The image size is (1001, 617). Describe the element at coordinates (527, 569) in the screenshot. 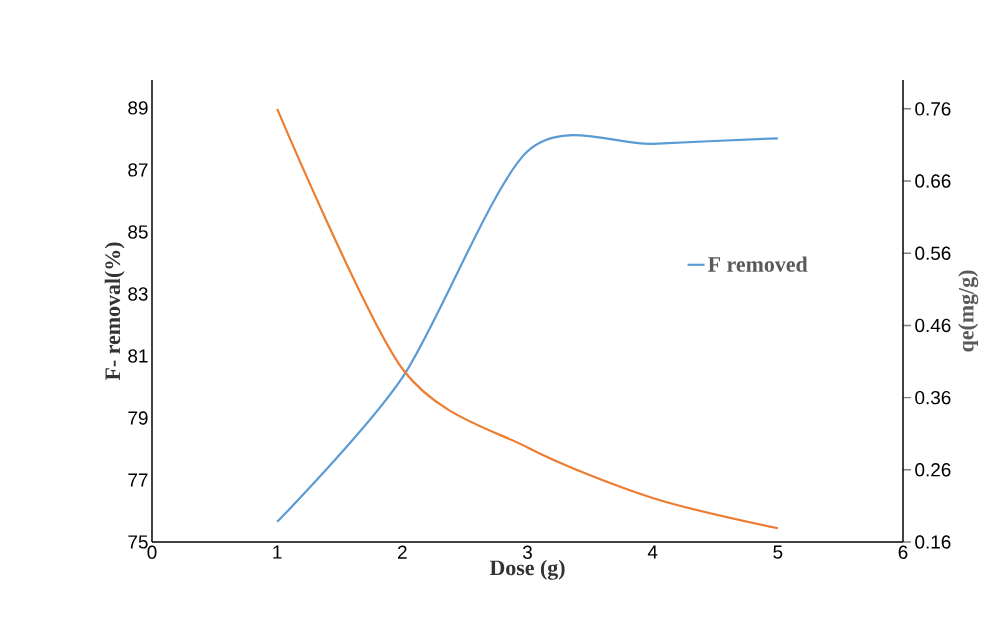

I see `x-axis-title: Dose (g)` at that location.